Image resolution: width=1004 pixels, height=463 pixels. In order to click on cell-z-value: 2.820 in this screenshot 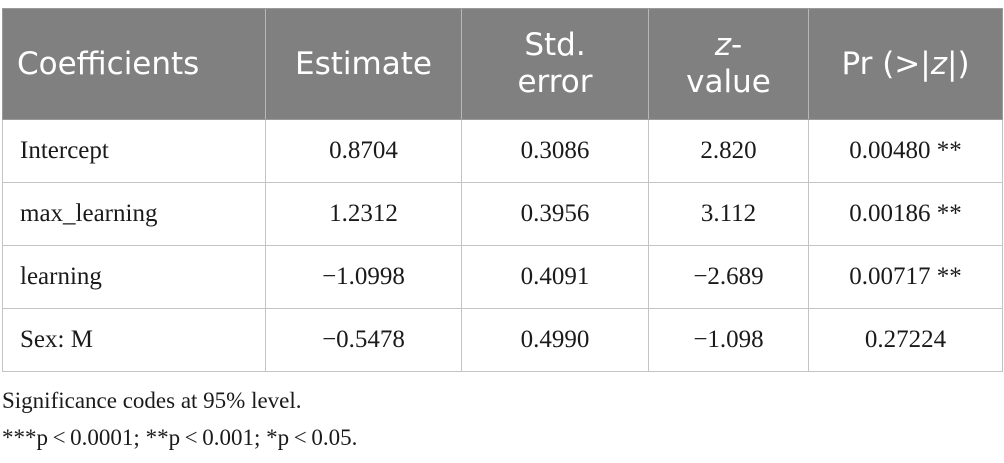, I will do `click(728, 151)`.